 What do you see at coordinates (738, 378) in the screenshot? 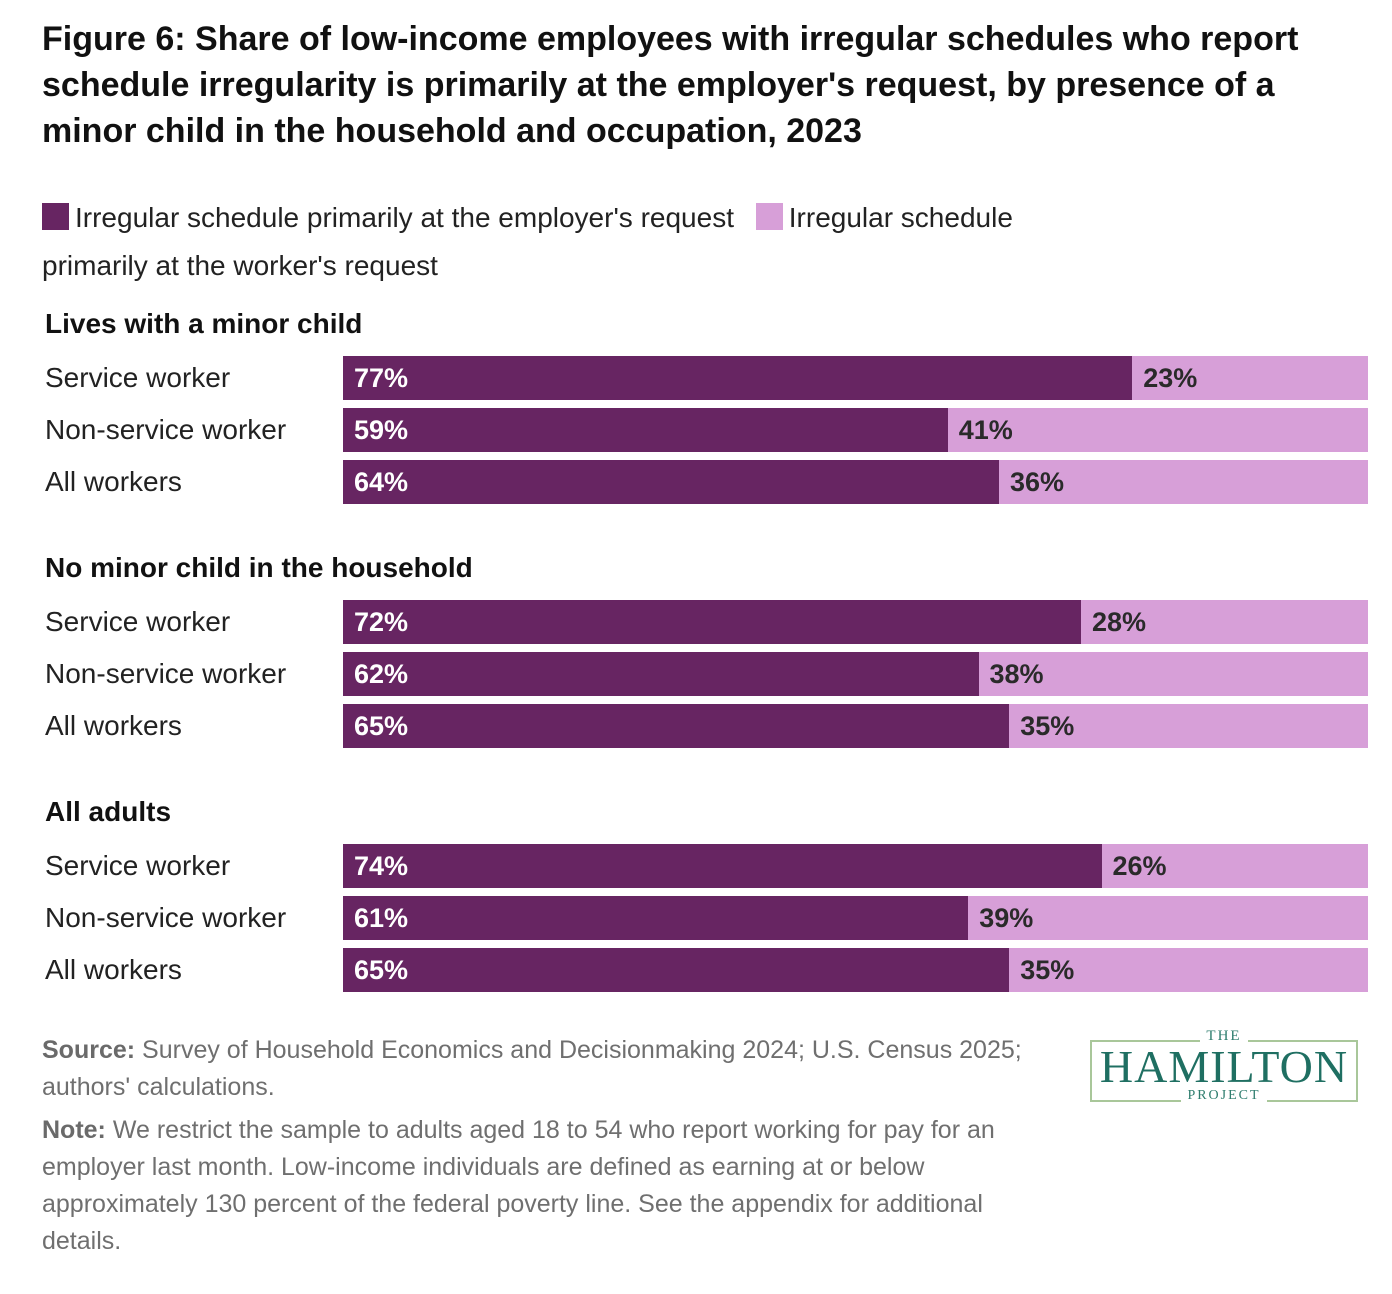
I see `bar-segment-employer: 77%` at bounding box center [738, 378].